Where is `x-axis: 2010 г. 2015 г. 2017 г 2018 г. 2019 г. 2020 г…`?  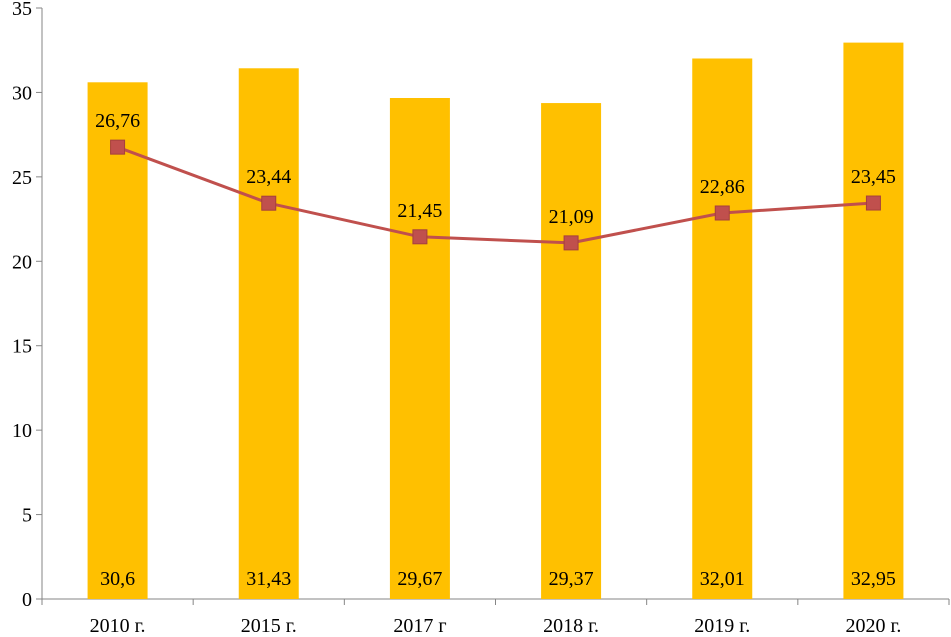 x-axis: 2010 г. 2015 г. 2017 г 2018 г. 2019 г. 2020 г… is located at coordinates (495, 618).